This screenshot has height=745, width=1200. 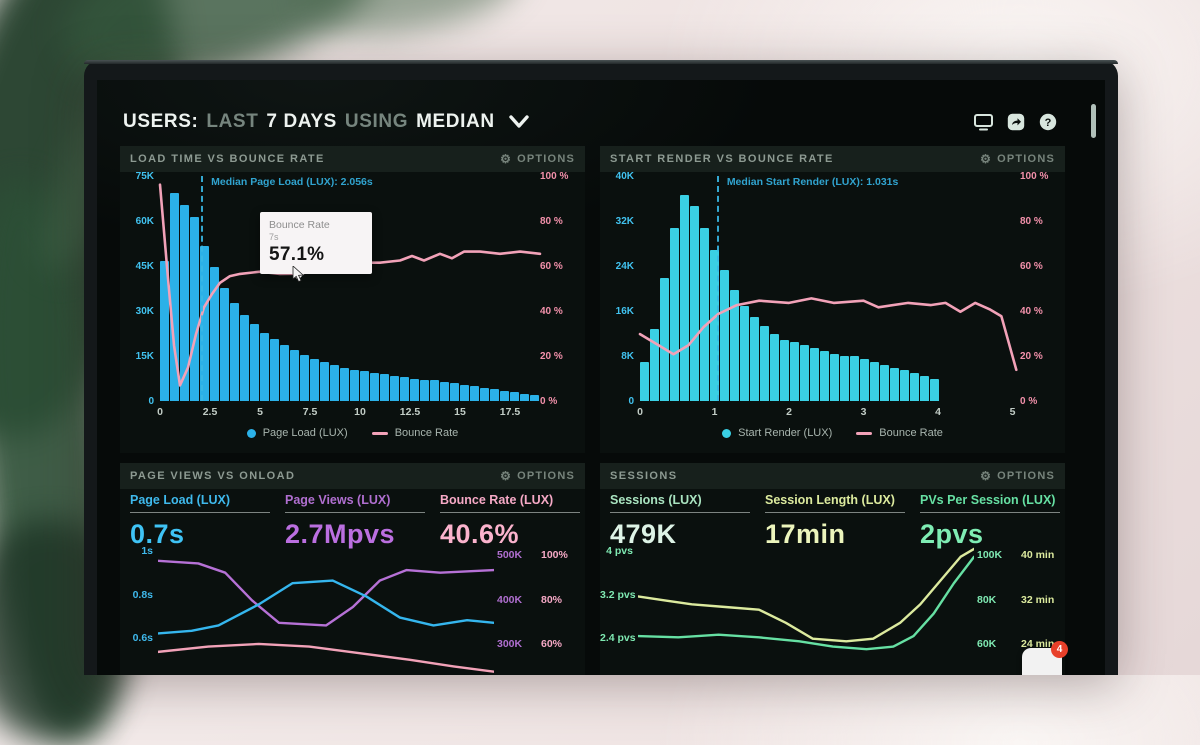 I want to click on median-marker: Median Page Load (LUX): 2.056s, so click(x=287, y=288).